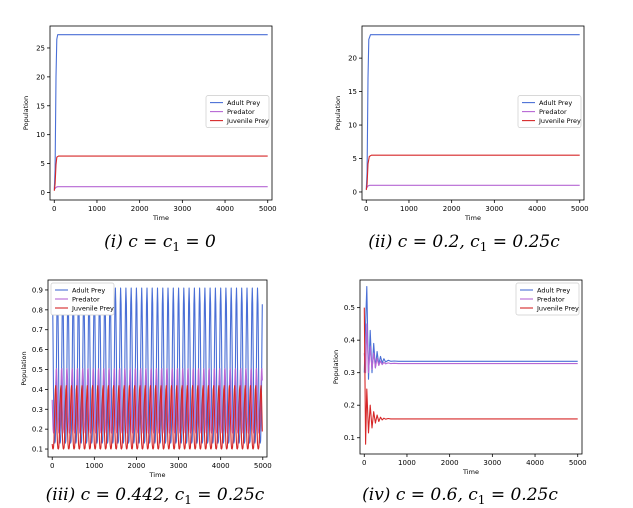 This screenshot has height=508, width=633. Describe the element at coordinates (38, 390) in the screenshot. I see `y-tick-label: 0.4` at that location.